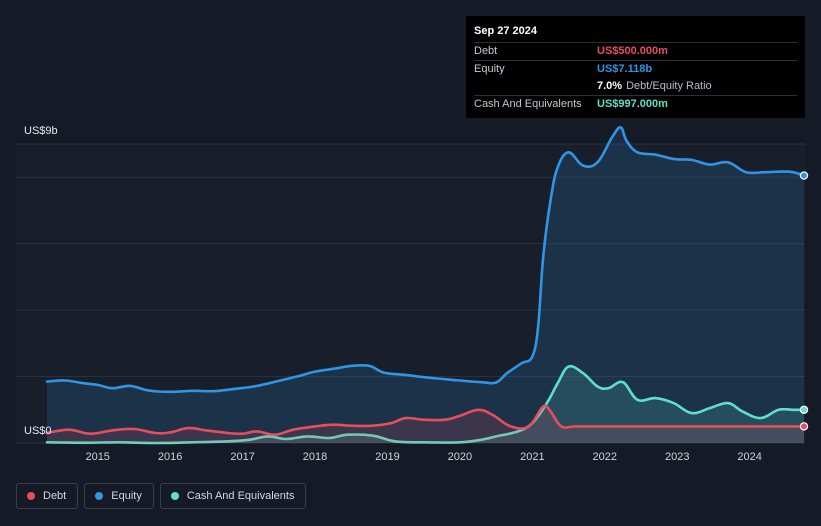 The image size is (821, 526). I want to click on tooltip-cash-value: US$997.000m, so click(632, 104).